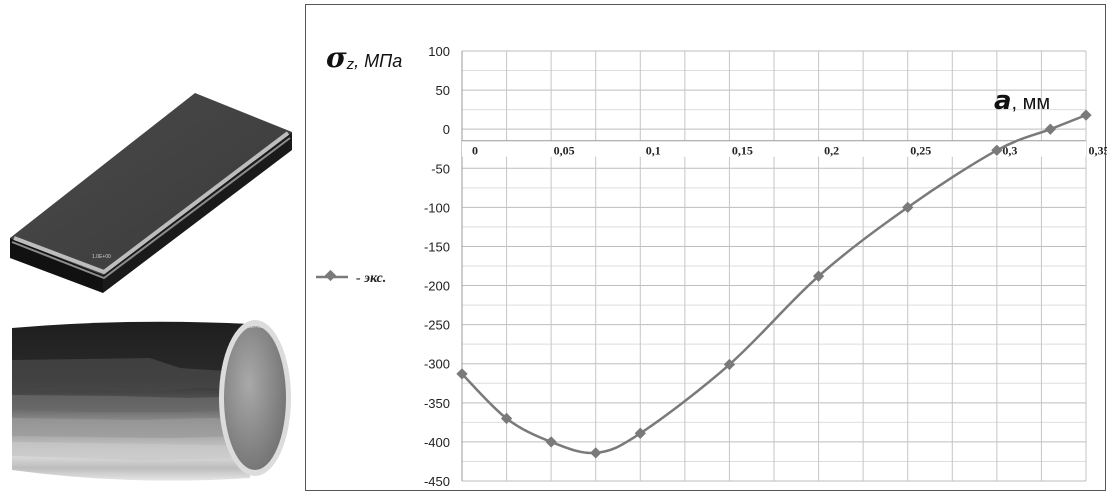 This screenshot has height=500, width=1111. Describe the element at coordinates (564, 151) in the screenshot. I see `x-tick-label: 0,05` at that location.